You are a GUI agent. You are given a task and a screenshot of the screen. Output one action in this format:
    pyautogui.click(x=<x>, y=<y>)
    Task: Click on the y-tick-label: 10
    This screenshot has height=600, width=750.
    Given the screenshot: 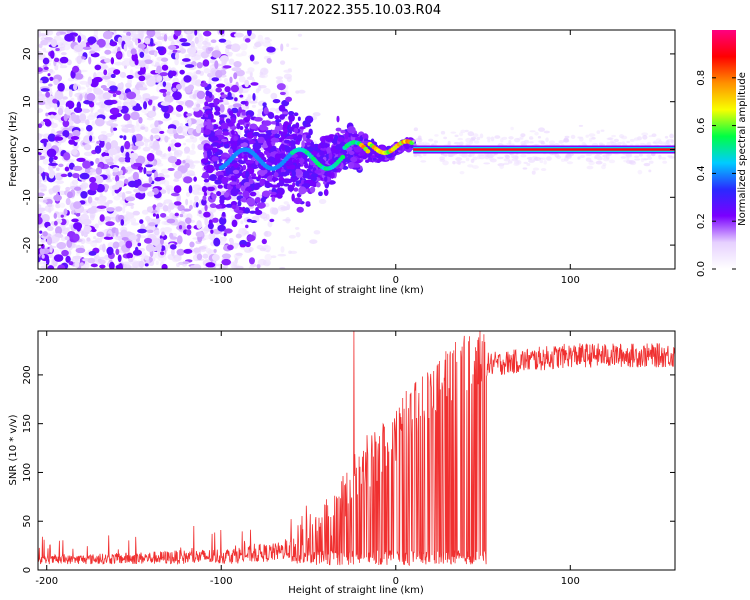 What is the action you would take?
    pyautogui.click(x=27, y=101)
    